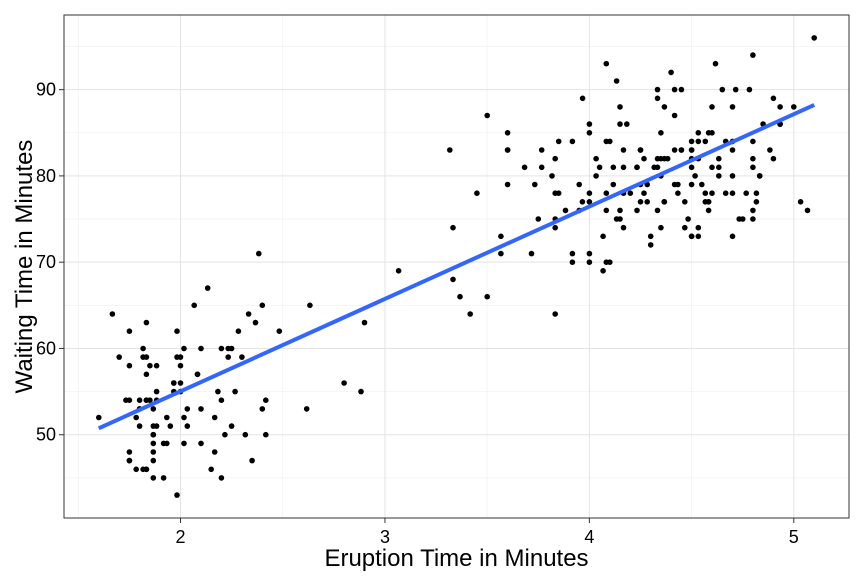 The image size is (864, 576). Describe the element at coordinates (181, 537) in the screenshot. I see `x-tick-label: 2` at that location.